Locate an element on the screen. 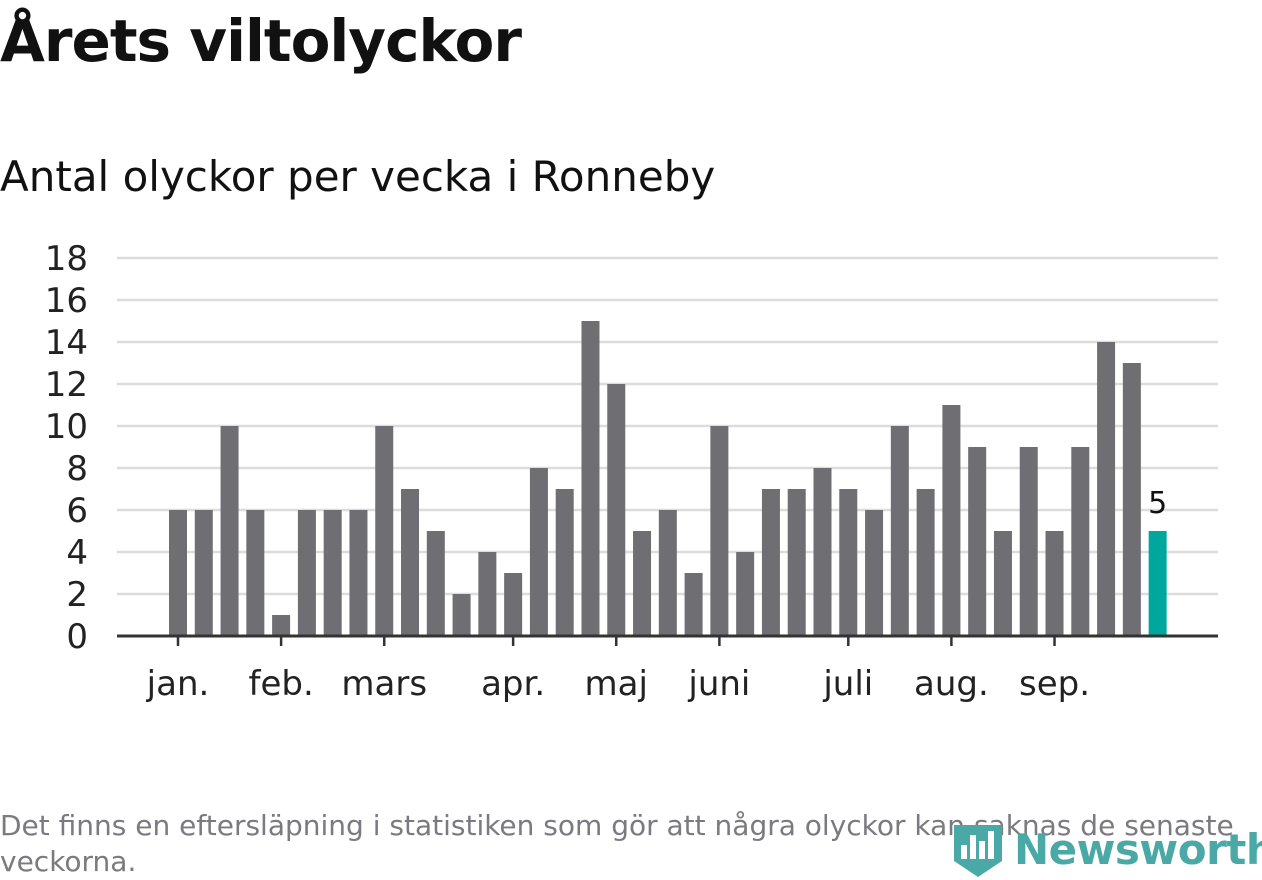 This screenshot has width=1262, height=880. data-labels: 5 is located at coordinates (1157, 503).